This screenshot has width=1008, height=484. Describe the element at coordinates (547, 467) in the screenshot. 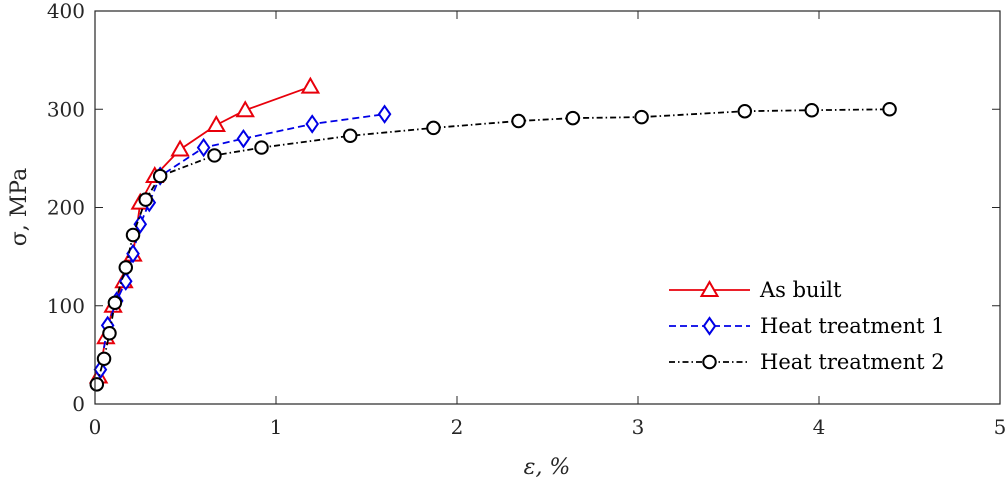

I see `x-axis-label: ε, %` at that location.